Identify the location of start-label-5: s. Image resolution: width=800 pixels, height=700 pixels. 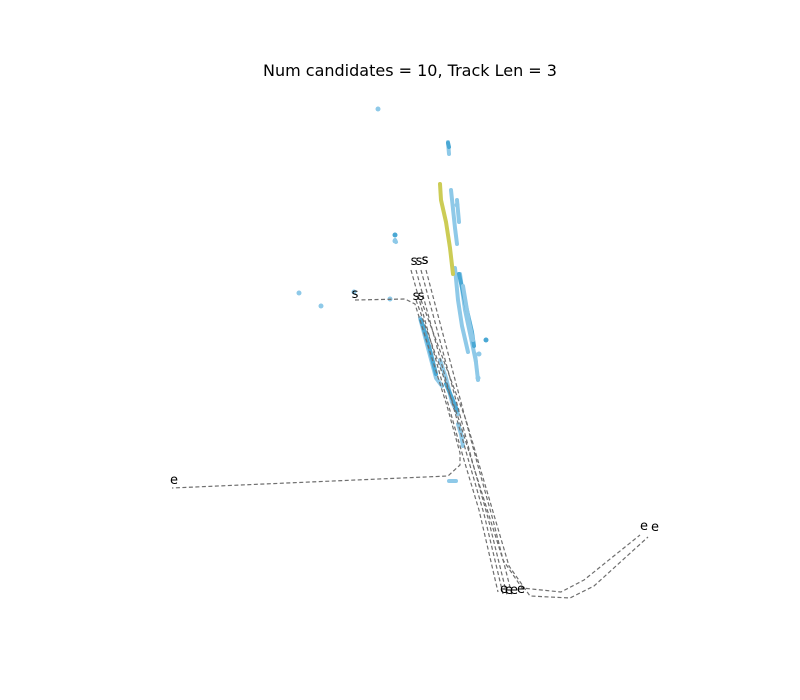
(416, 296).